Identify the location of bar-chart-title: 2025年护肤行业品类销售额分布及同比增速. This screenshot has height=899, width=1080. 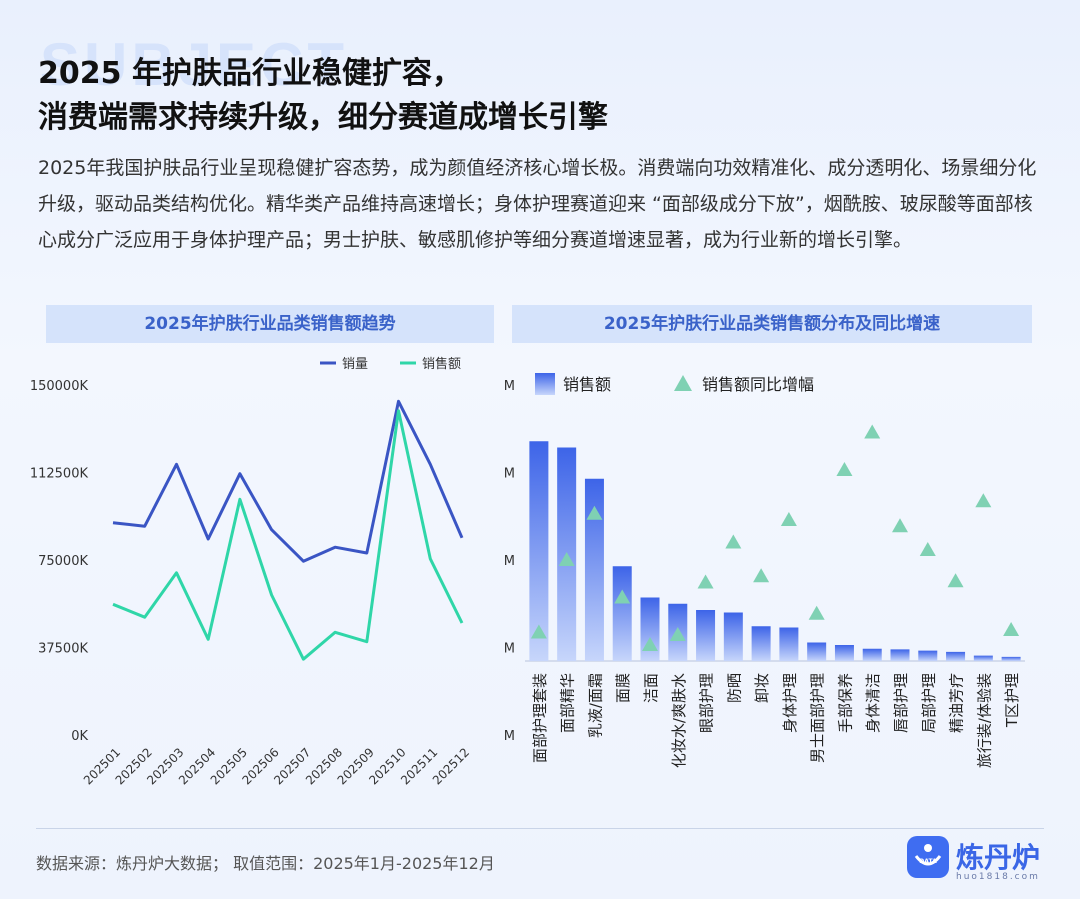
(772, 324).